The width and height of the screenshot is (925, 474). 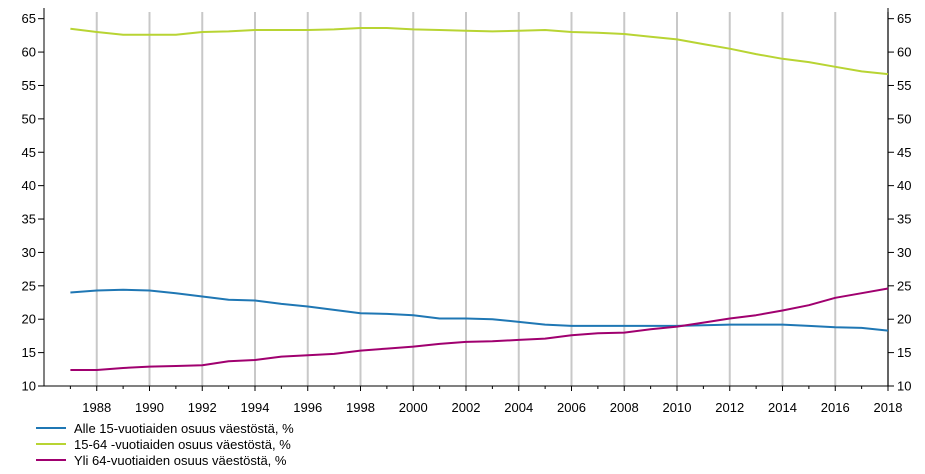 What do you see at coordinates (29, 352) in the screenshot?
I see `y-tick-label-left: 15` at bounding box center [29, 352].